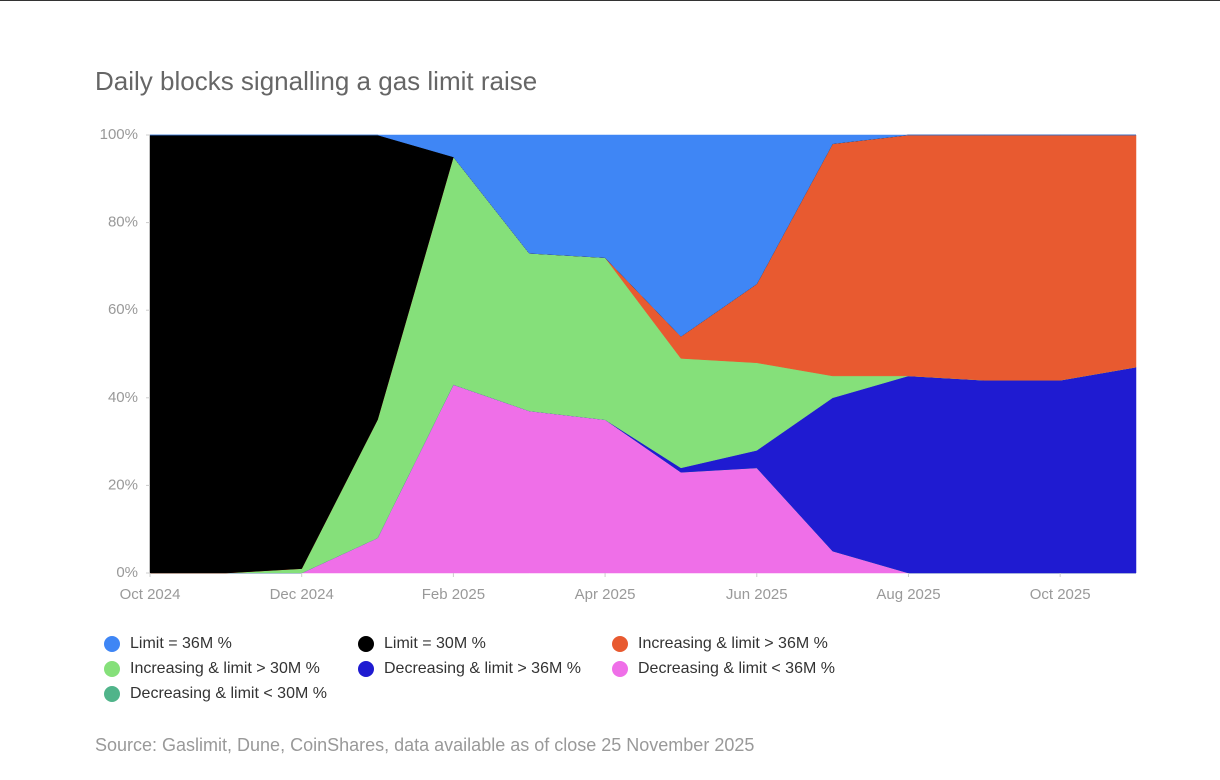  What do you see at coordinates (736, 668) in the screenshot?
I see `legend-label: Decreasing & limit < 36M %` at bounding box center [736, 668].